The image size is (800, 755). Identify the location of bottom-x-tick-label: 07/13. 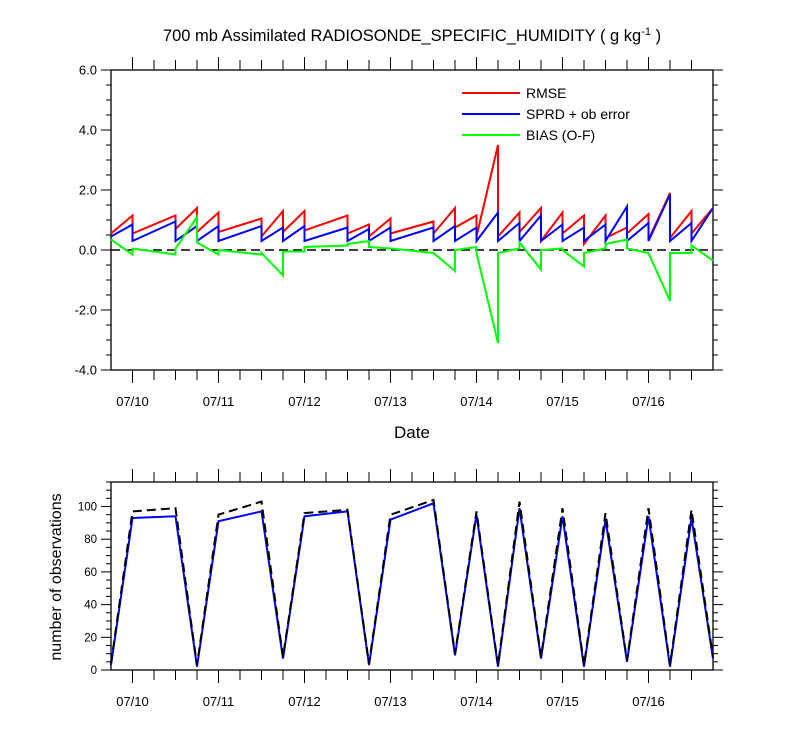
(390, 701).